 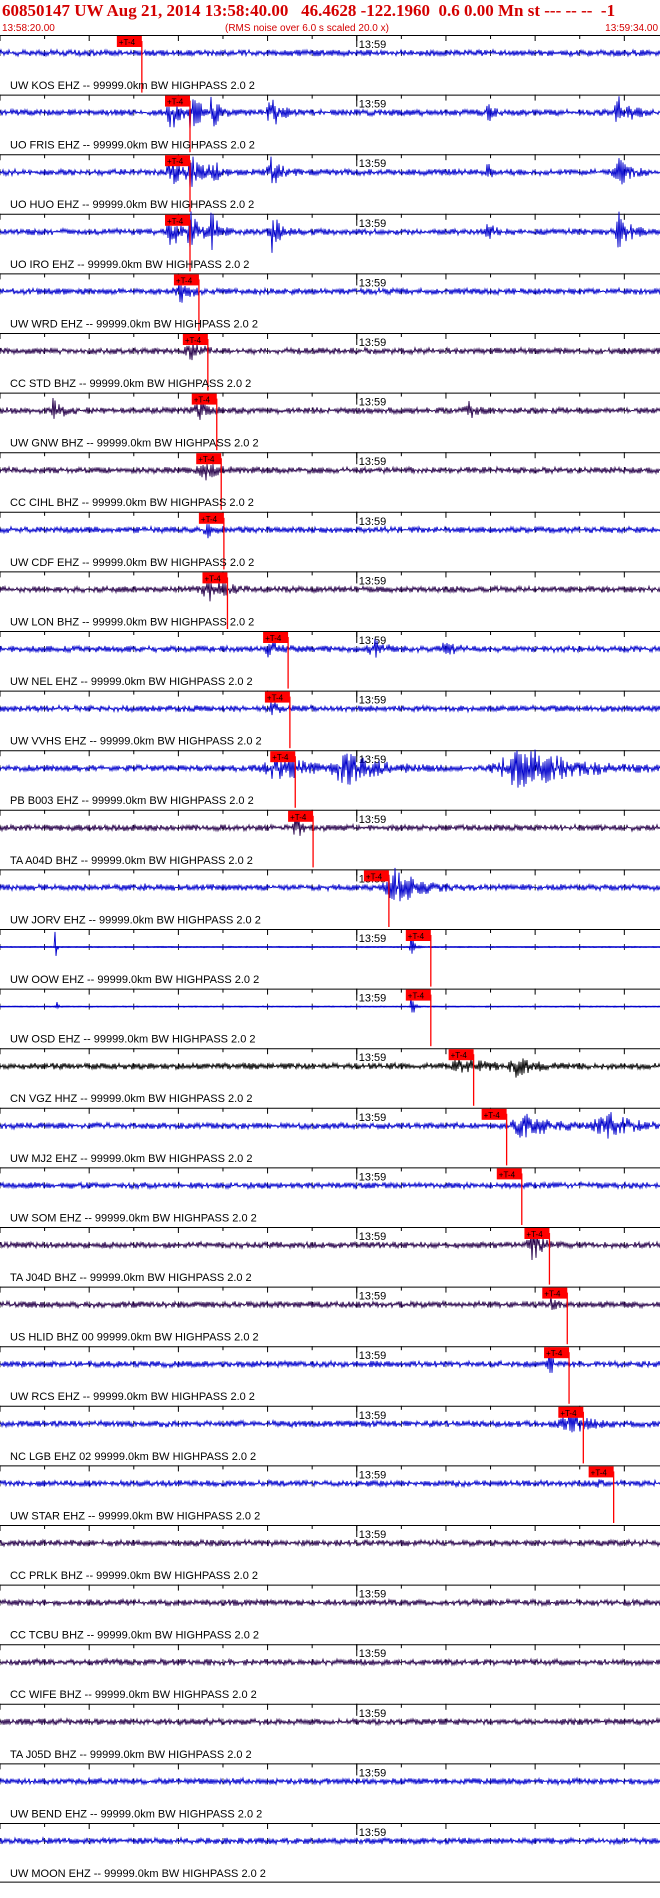 What do you see at coordinates (28, 28) in the screenshot?
I see `start-time-label: 13:58:20.00` at bounding box center [28, 28].